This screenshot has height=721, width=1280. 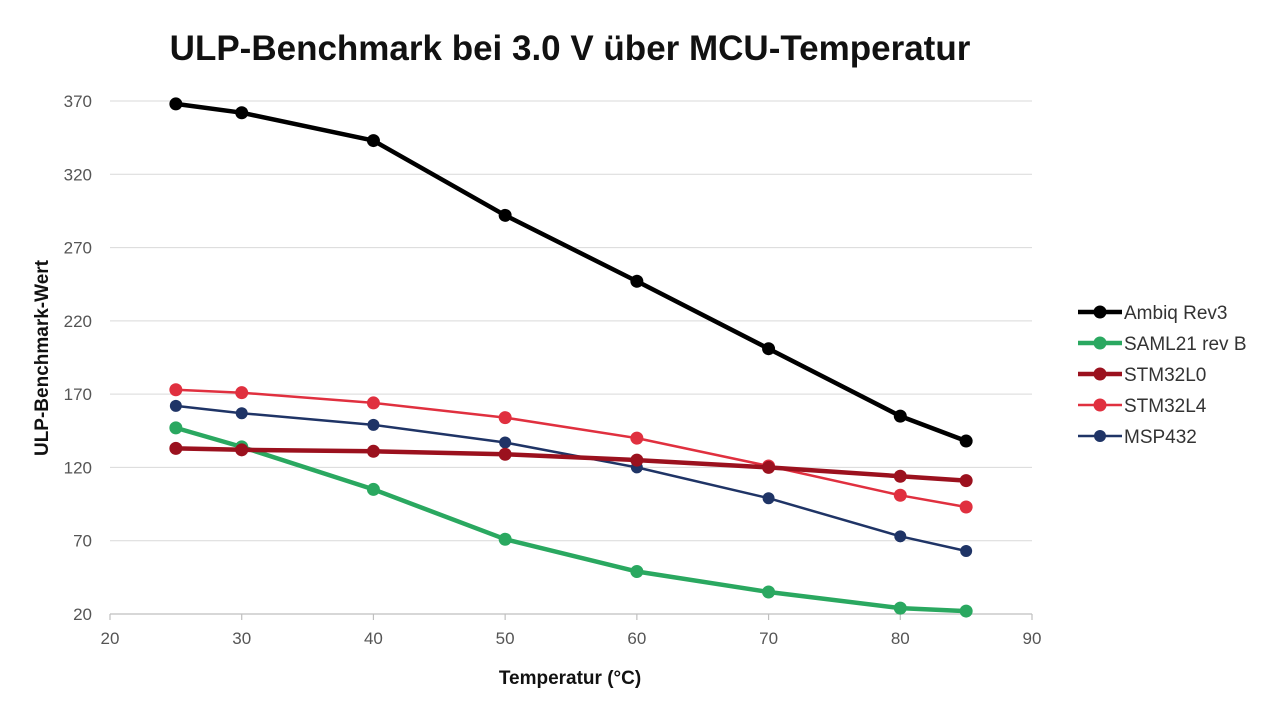 I want to click on x-tick-label: 80, so click(x=900, y=638).